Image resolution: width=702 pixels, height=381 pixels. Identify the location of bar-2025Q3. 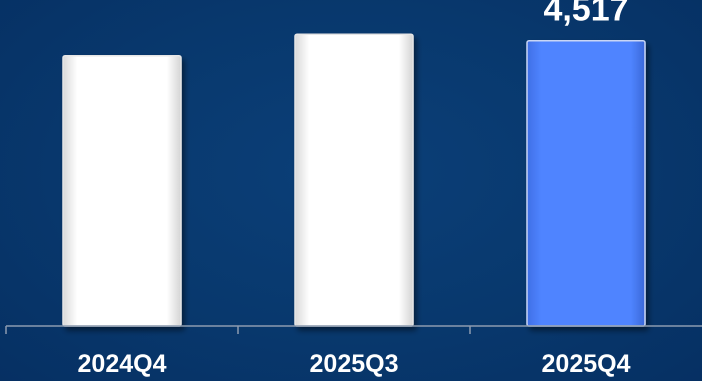
(354, 180).